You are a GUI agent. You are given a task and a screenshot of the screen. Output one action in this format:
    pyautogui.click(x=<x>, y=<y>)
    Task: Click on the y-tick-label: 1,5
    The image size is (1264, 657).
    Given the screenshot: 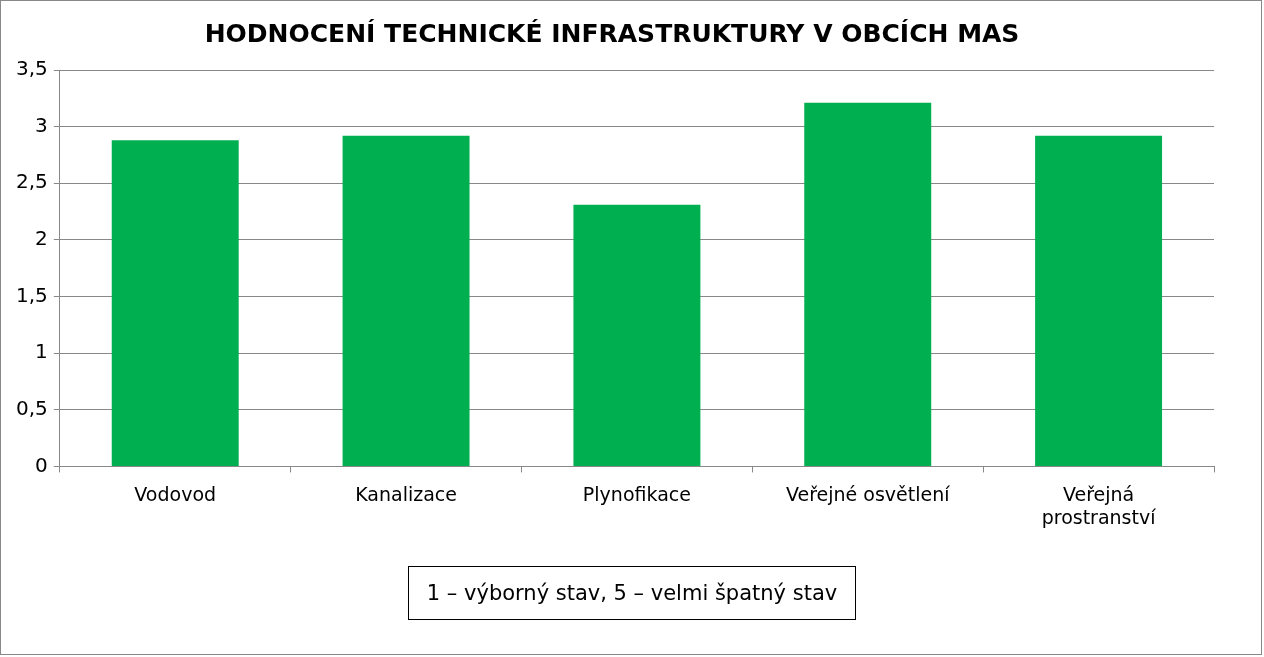 What is the action you would take?
    pyautogui.click(x=31, y=294)
    